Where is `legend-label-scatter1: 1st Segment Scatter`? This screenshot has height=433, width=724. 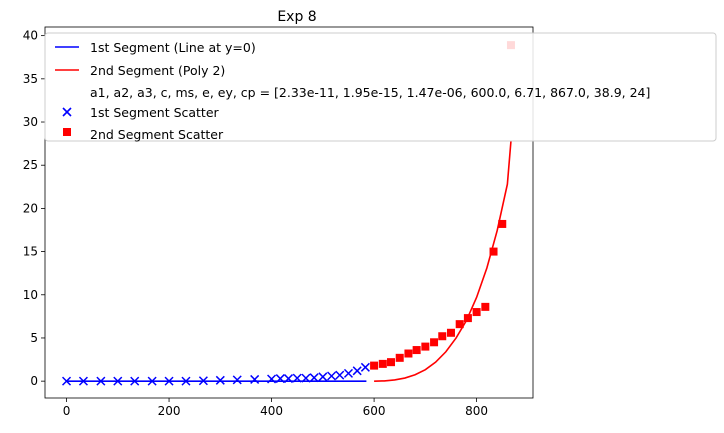
legend-label-scatter1: 1st Segment Scatter is located at coordinates (155, 112).